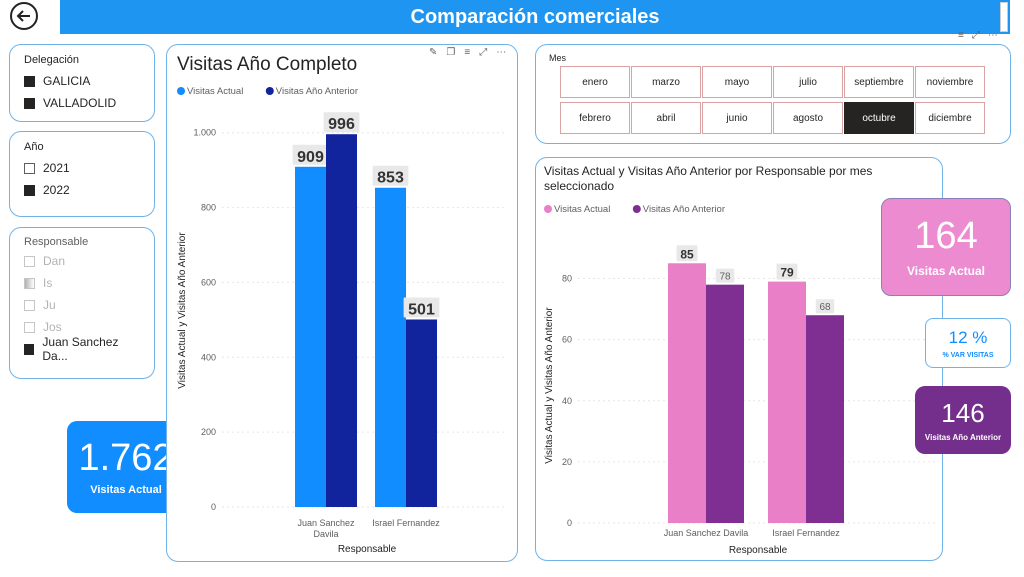  I want to click on back-button, so click(24, 16).